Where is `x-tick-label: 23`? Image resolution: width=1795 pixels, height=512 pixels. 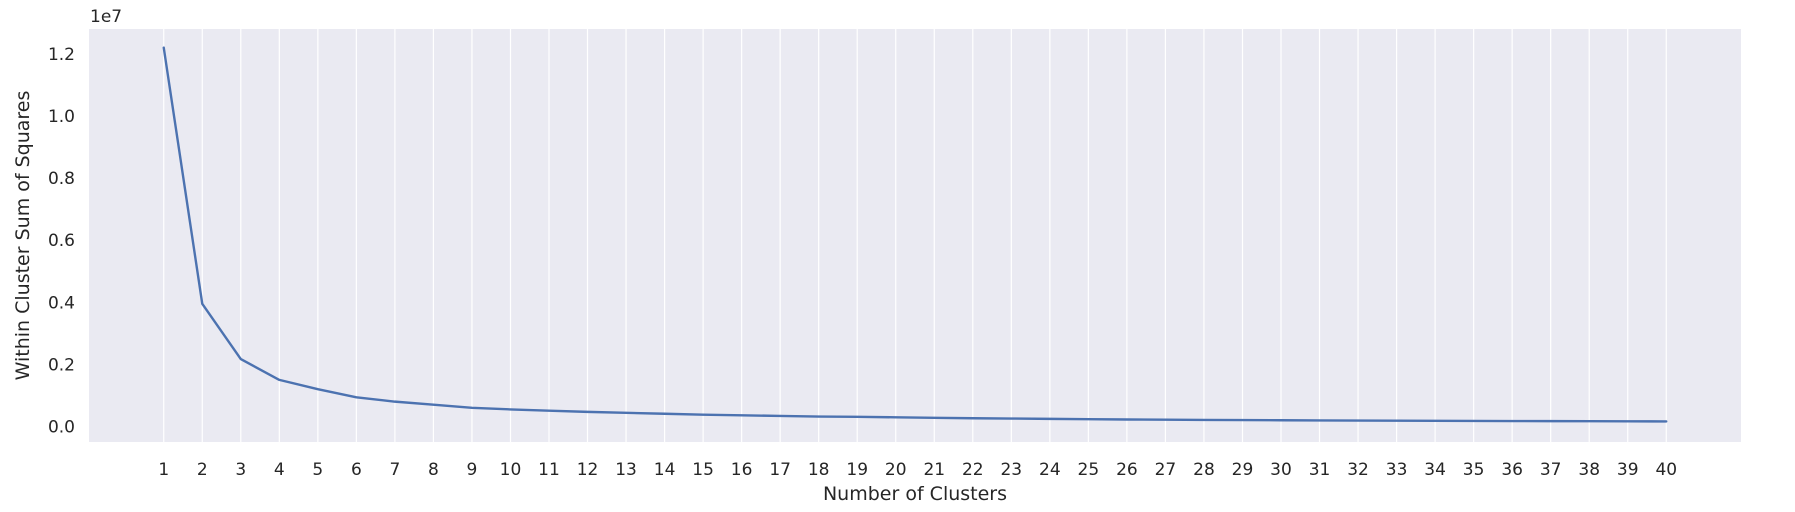 x-tick-label: 23 is located at coordinates (1011, 470).